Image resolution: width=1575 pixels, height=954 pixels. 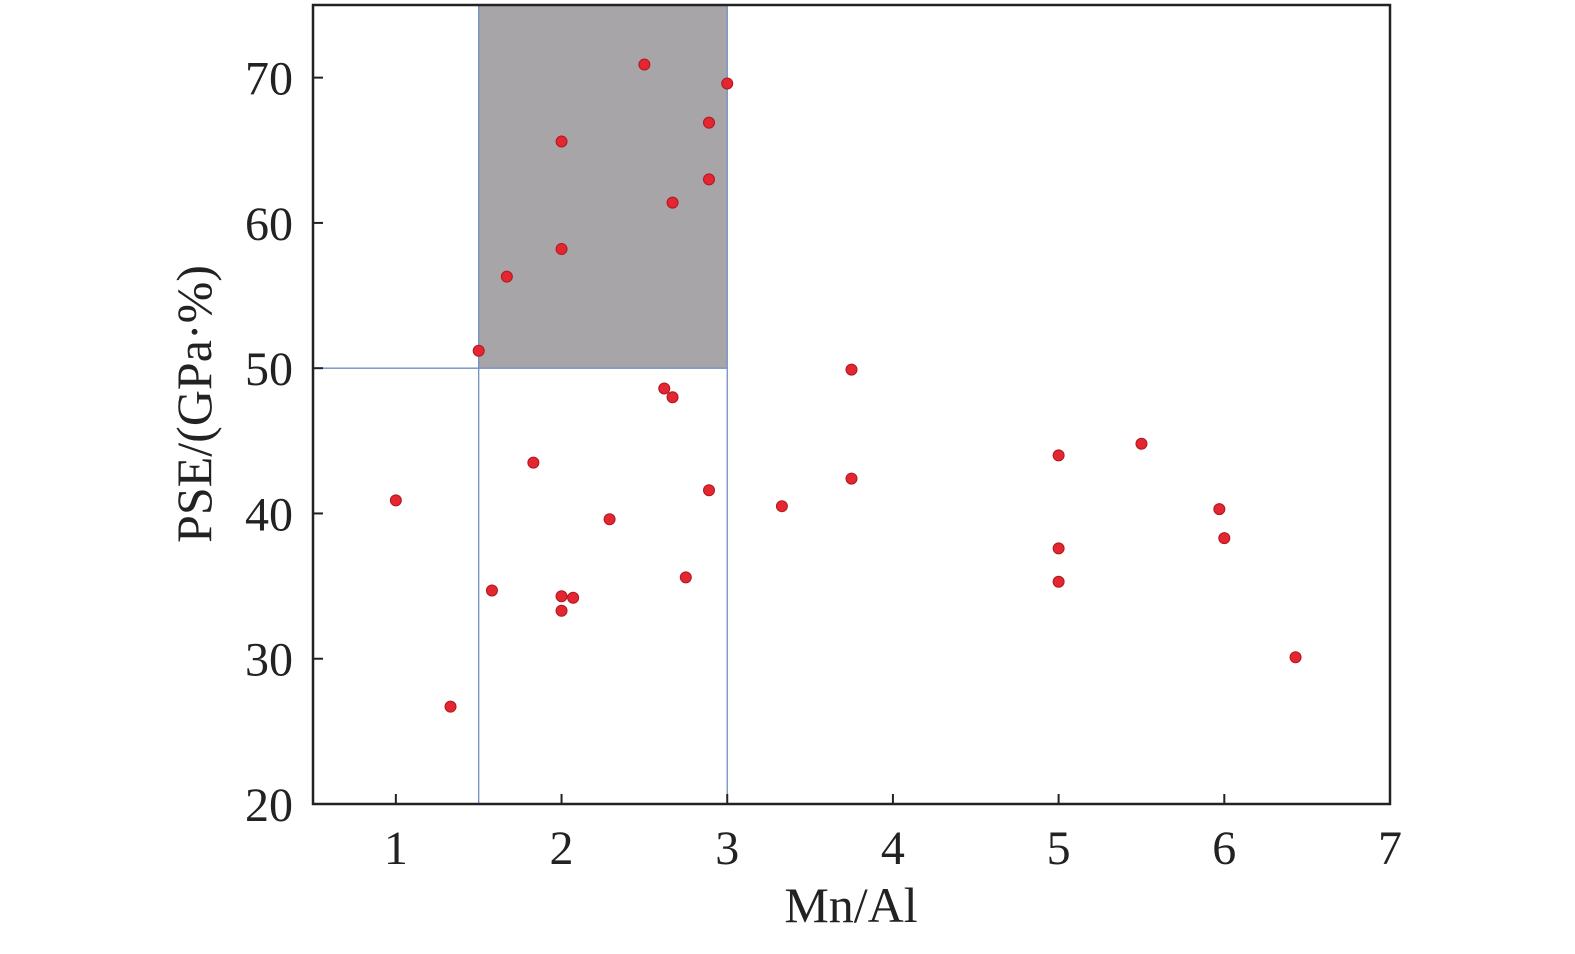 What do you see at coordinates (893, 848) in the screenshot?
I see `x-tick-label: 4` at bounding box center [893, 848].